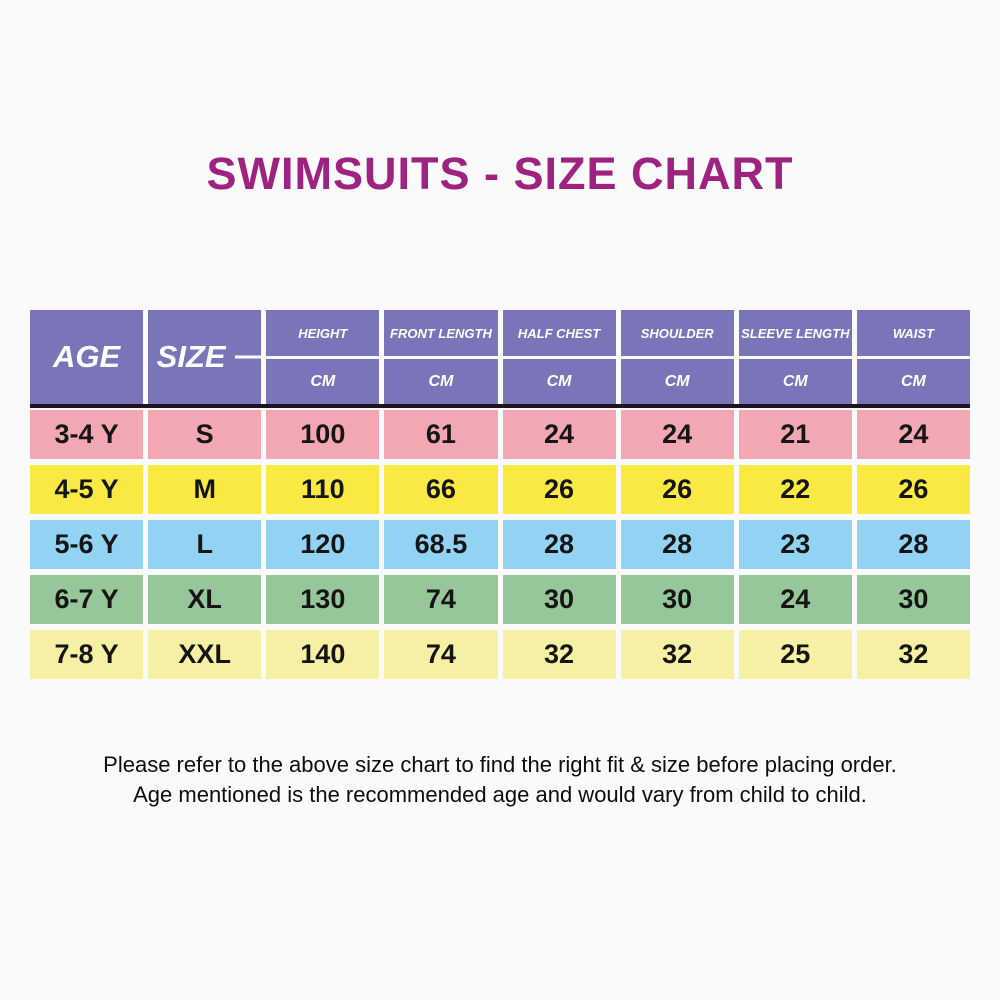 The width and height of the screenshot is (1000, 1000). What do you see at coordinates (677, 599) in the screenshot?
I see `cell-shoulder: 30` at bounding box center [677, 599].